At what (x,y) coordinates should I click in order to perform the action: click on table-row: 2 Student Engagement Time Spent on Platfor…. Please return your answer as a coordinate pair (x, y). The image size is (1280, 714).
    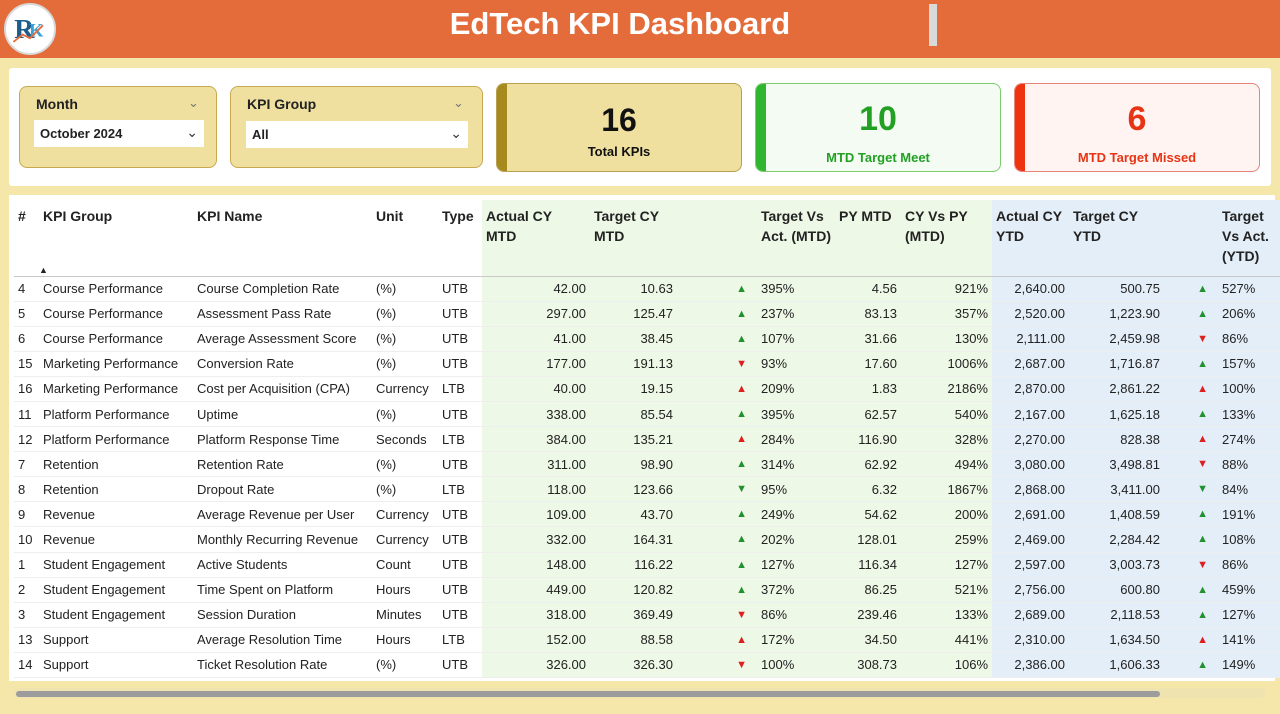
    Looking at the image, I should click on (647, 590).